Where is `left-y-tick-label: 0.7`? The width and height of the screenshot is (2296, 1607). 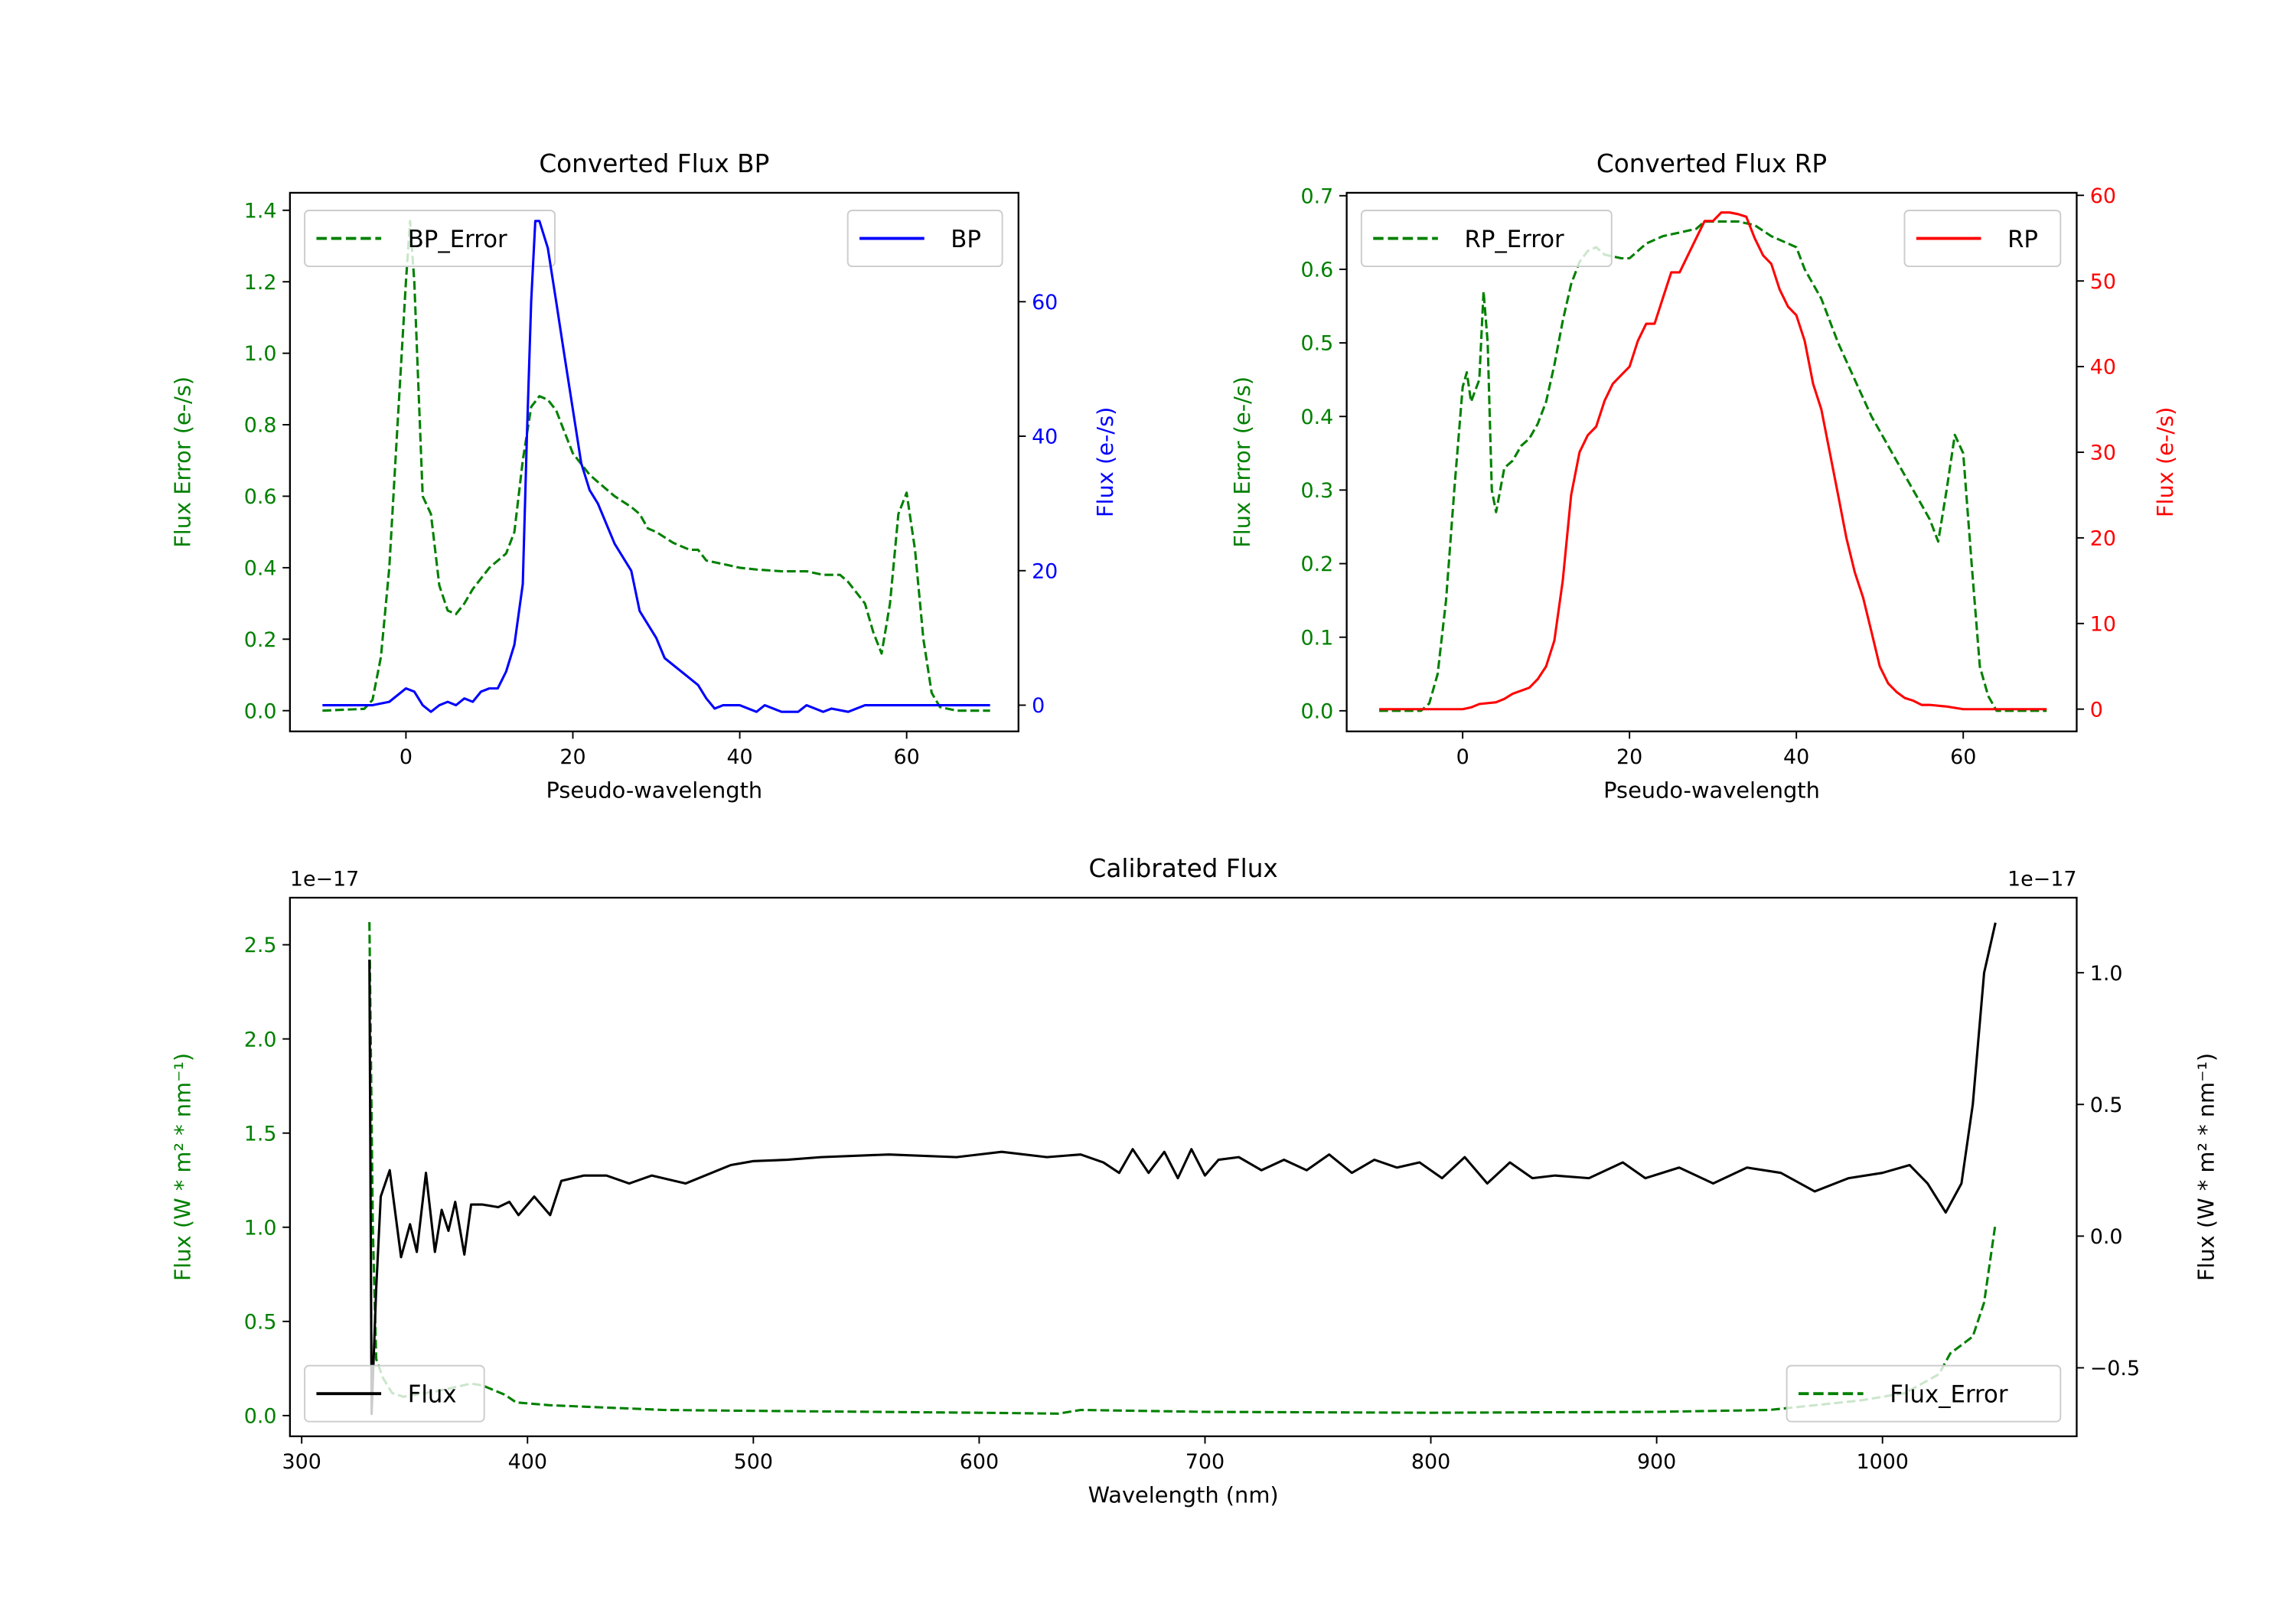
left-y-tick-label: 0.7 is located at coordinates (1317, 196).